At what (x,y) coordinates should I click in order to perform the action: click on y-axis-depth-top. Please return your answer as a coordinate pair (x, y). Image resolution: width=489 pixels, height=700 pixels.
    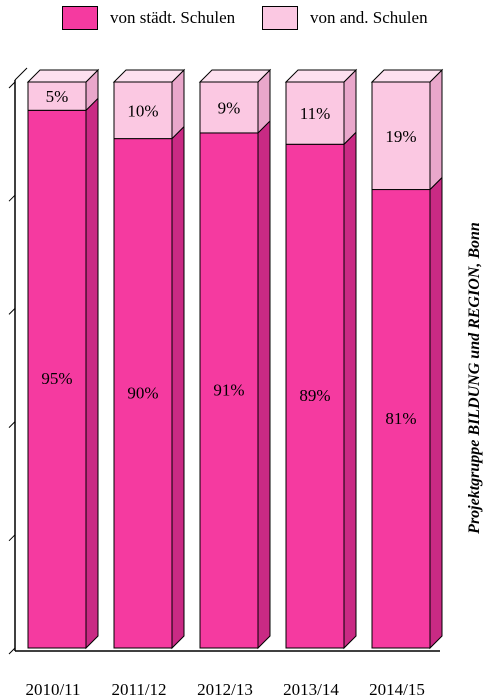
    Looking at the image, I should click on (21, 74).